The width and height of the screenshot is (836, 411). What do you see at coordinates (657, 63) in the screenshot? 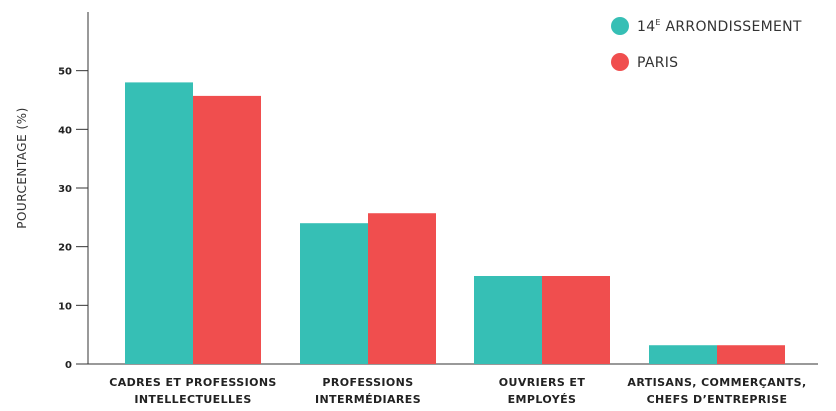
I see `legend-label: PARIS` at bounding box center [657, 63].